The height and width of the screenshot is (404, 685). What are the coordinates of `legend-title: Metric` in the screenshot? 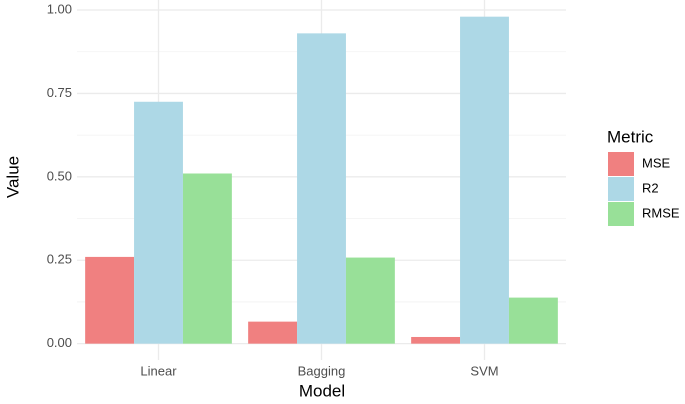 It's located at (630, 136).